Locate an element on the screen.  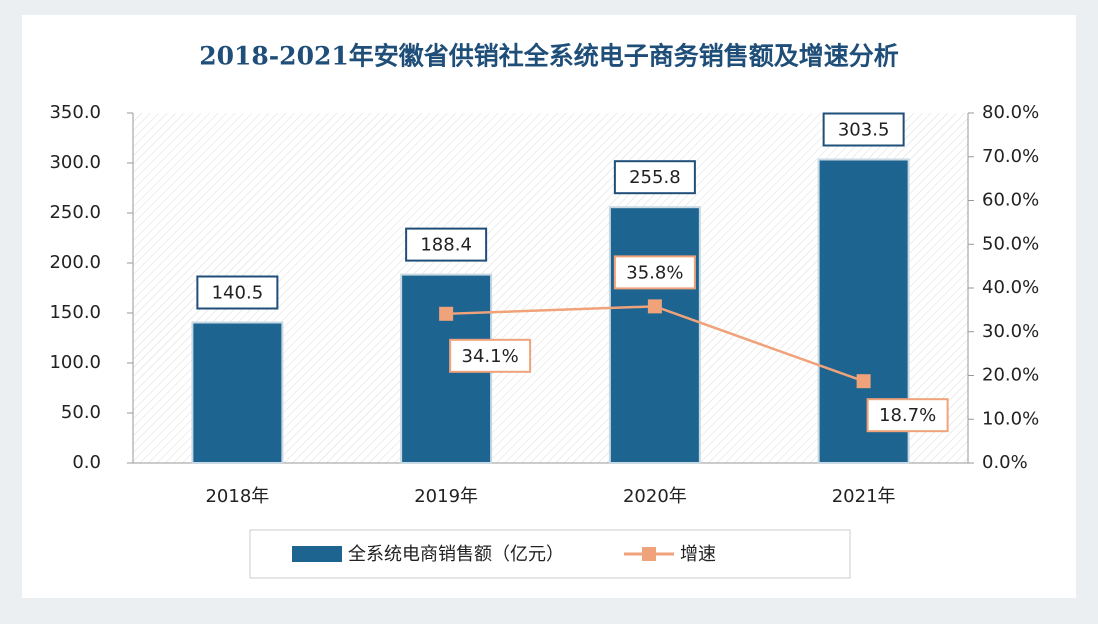
legend is located at coordinates (550, 554).